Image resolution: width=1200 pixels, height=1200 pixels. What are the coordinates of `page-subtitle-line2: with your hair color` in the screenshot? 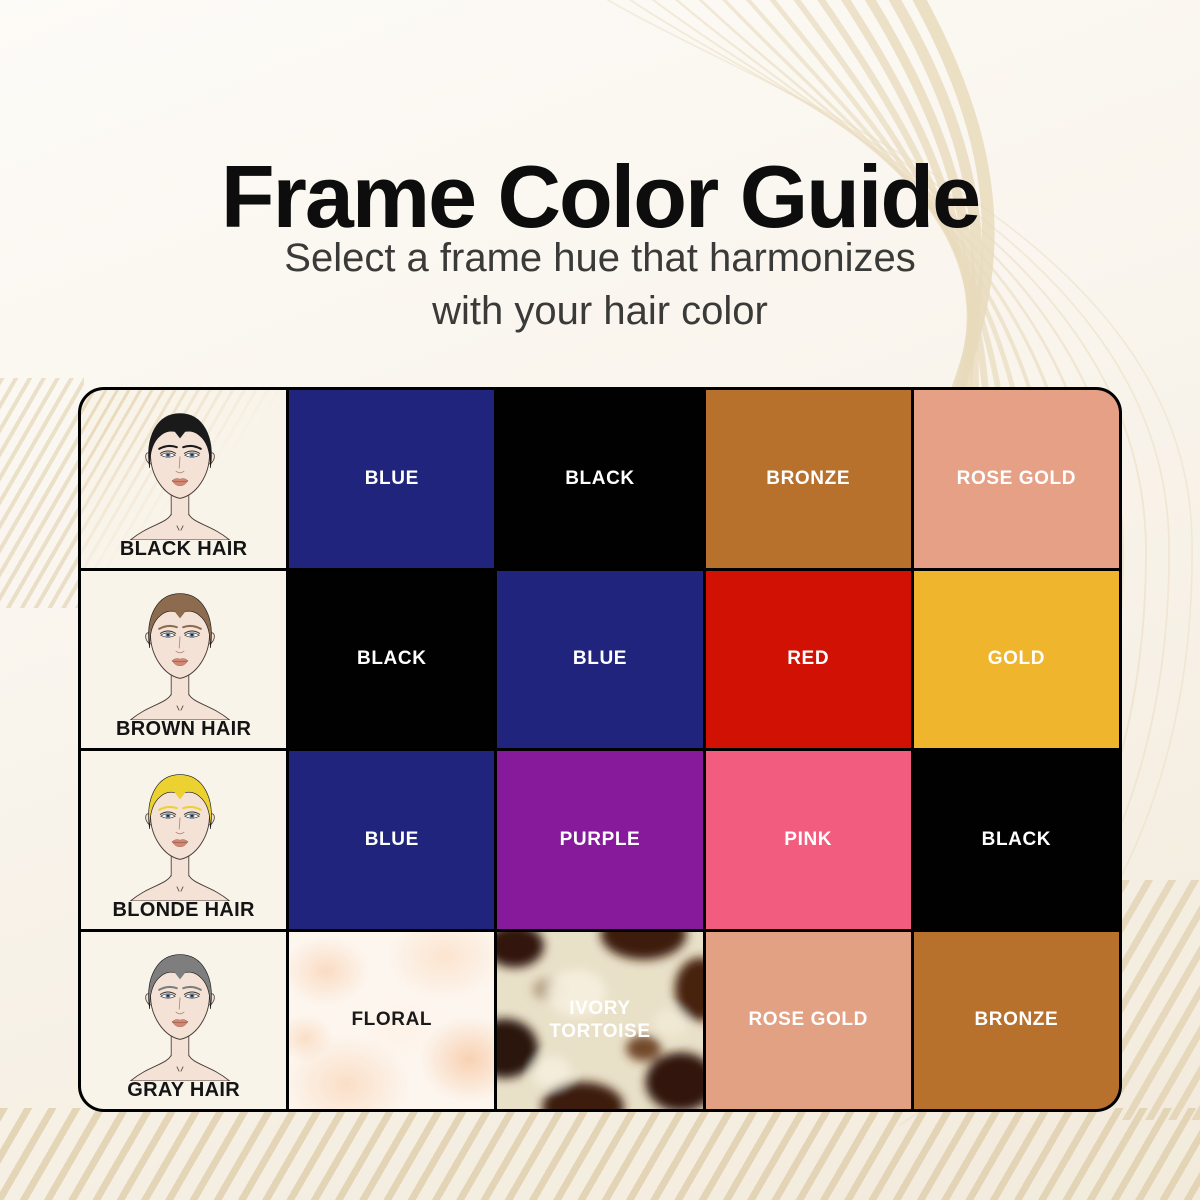 It's located at (600, 310).